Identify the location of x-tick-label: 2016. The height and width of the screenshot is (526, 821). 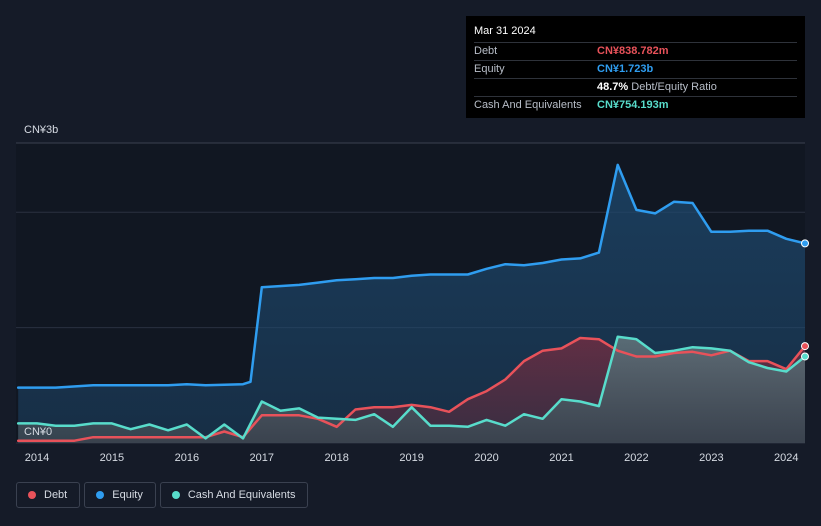
(187, 458).